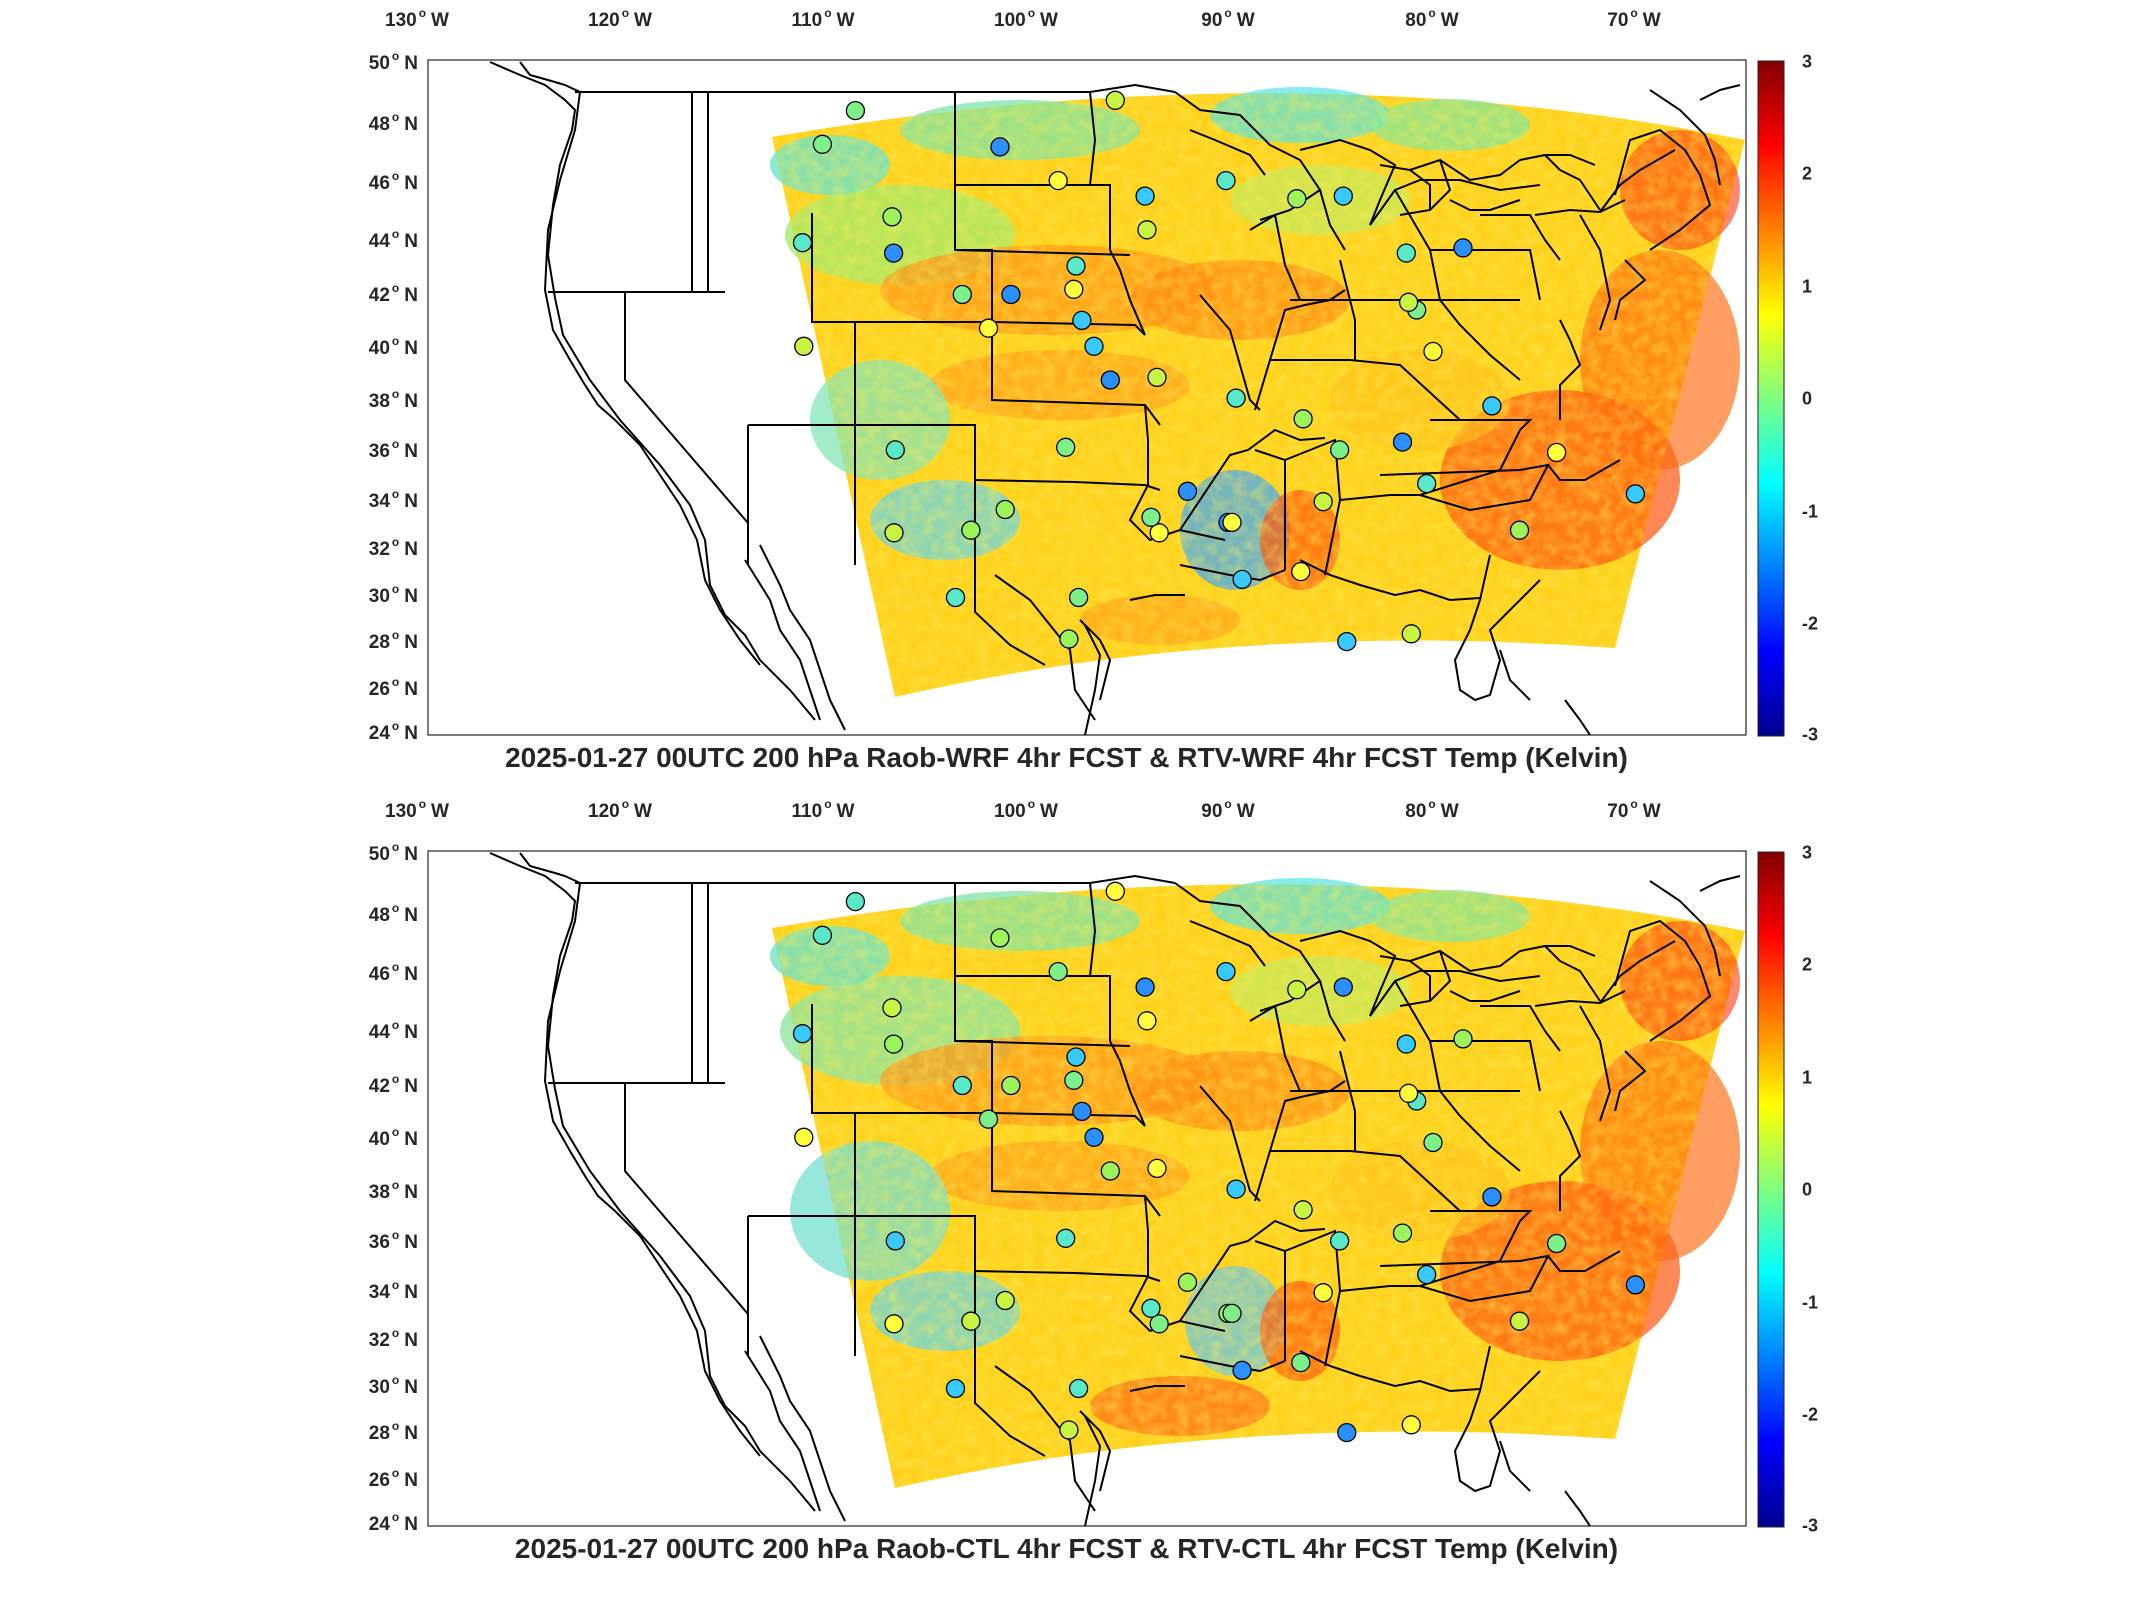 This screenshot has width=2133, height=1600. I want to click on lat-label: 42 o N, so click(393, 293).